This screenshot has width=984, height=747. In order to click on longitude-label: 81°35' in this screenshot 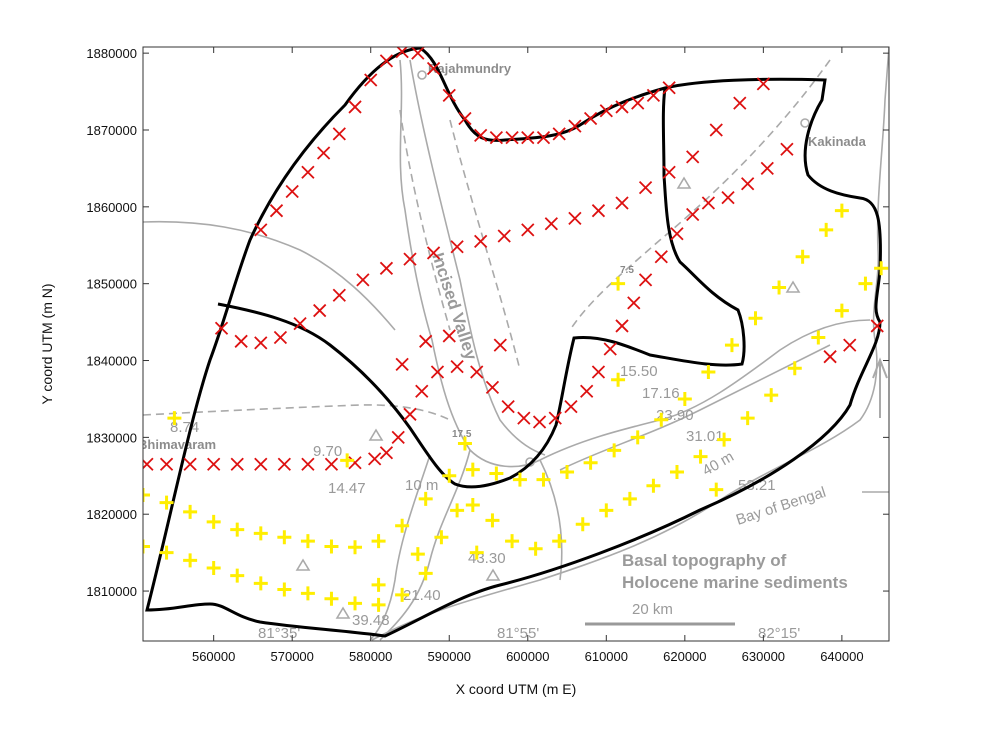, I will do `click(279, 633)`.